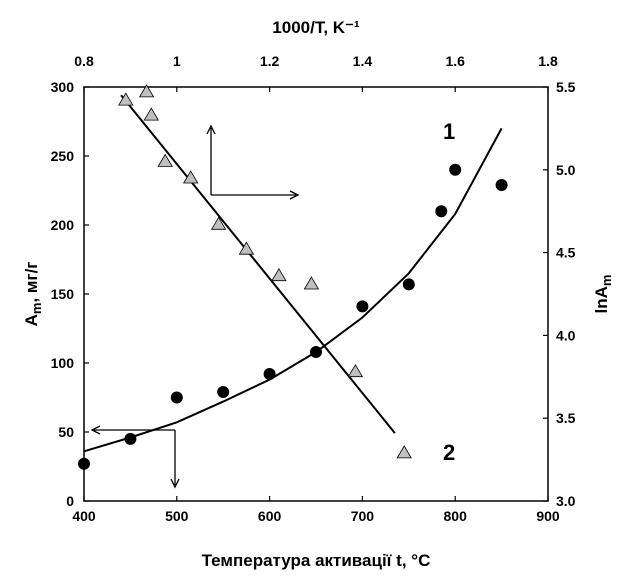  What do you see at coordinates (270, 61) in the screenshot?
I see `x-top-tick-label: 1.2` at bounding box center [270, 61].